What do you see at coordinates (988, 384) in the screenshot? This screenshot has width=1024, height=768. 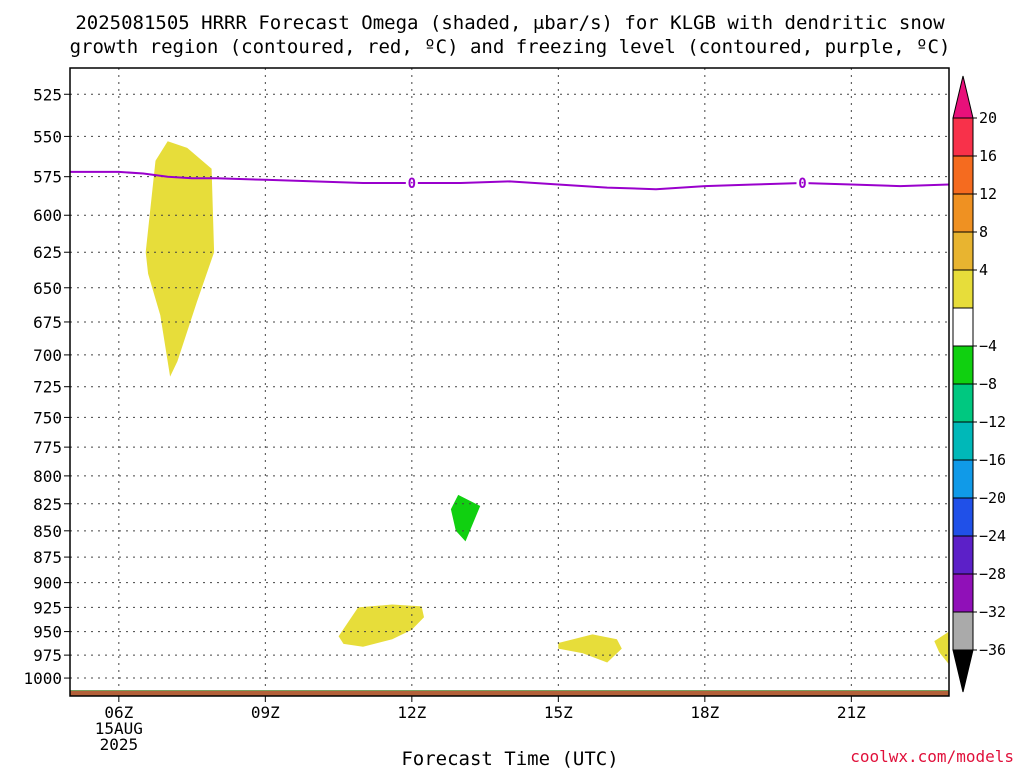 I see `colorbar-label-7: −8` at bounding box center [988, 384].